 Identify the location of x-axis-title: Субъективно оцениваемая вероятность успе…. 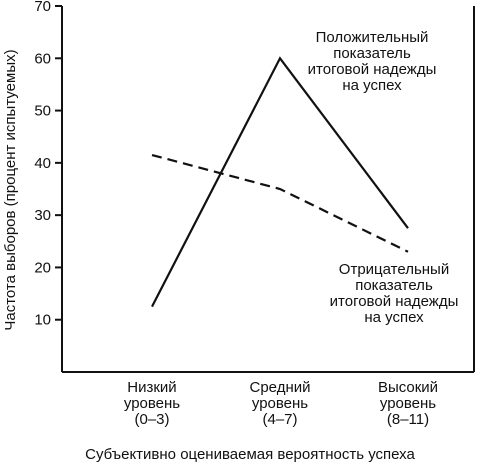
(250, 454).